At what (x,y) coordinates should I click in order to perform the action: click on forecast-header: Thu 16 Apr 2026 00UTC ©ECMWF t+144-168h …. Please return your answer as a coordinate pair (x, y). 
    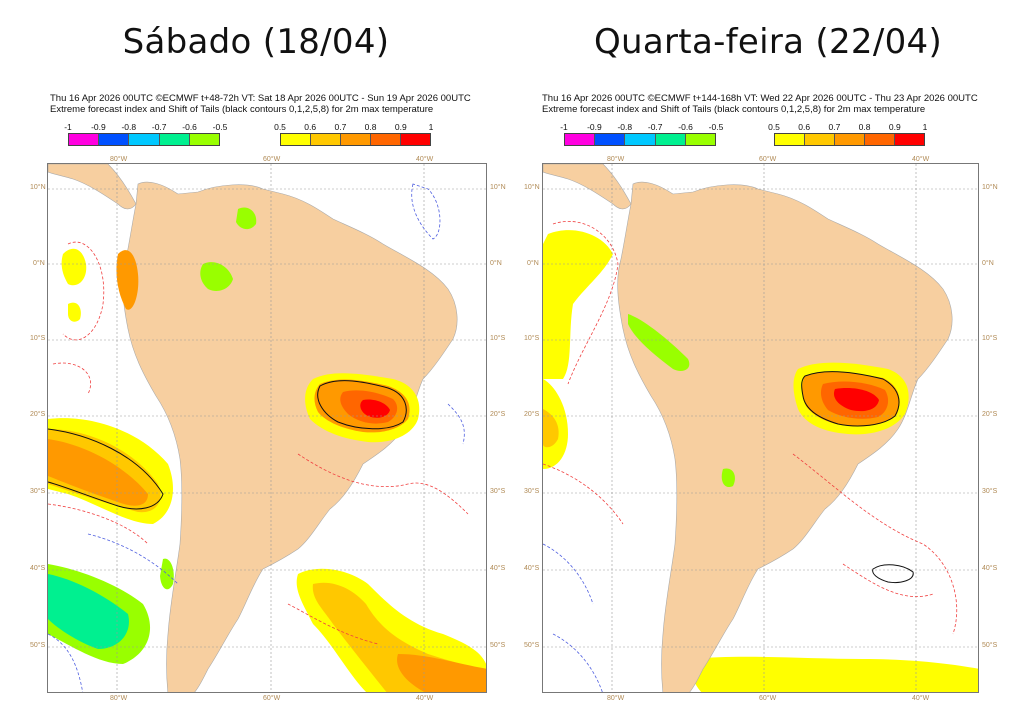
    Looking at the image, I should click on (760, 104).